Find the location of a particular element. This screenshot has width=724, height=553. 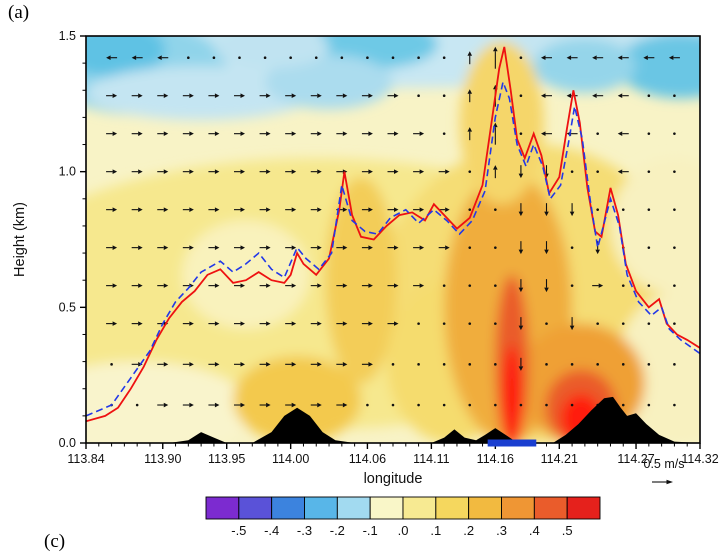

y-tick-label: 1.0 is located at coordinates (67, 172).